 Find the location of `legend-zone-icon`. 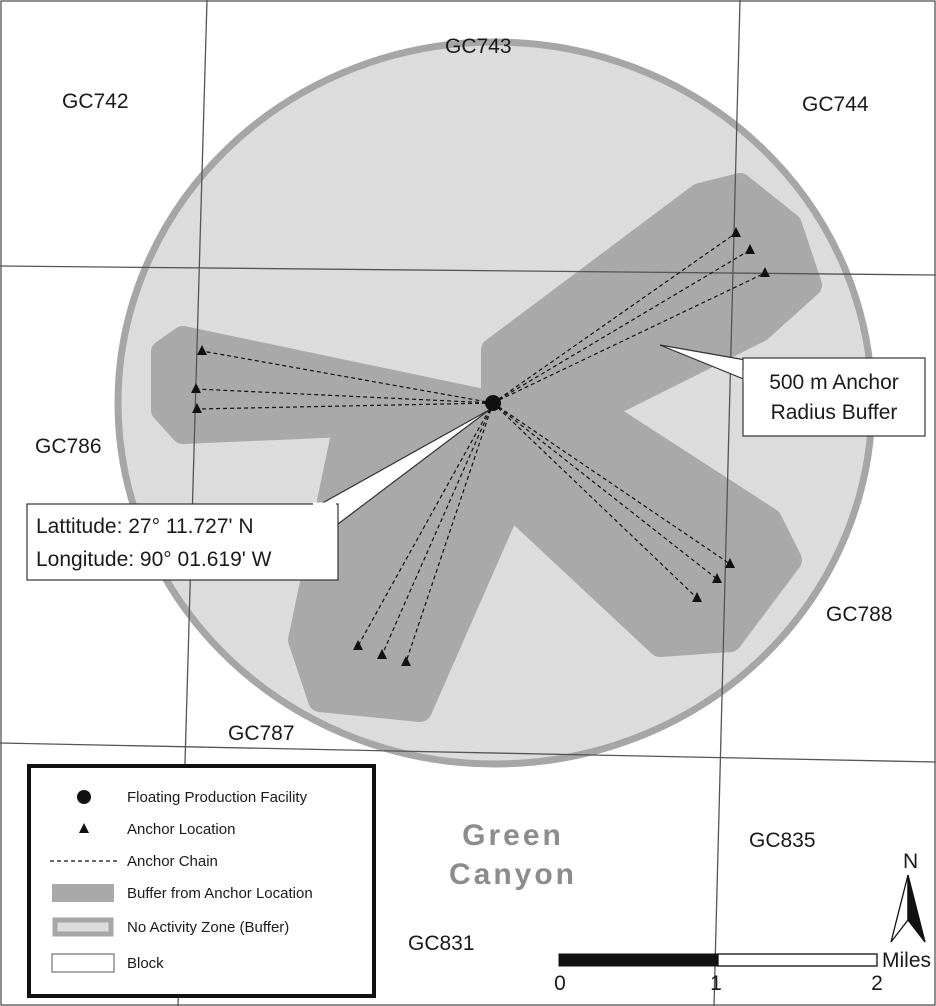

legend-zone-icon is located at coordinates (83, 927).